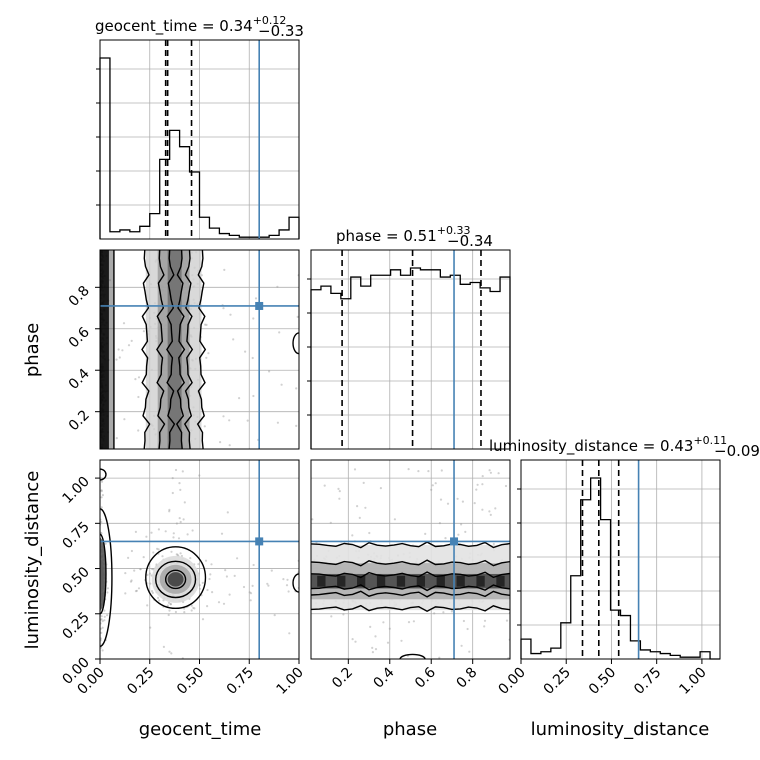  Describe the element at coordinates (403, 234) in the screenshot. I see `title-phase: phase = 0.51+0.33` at that location.